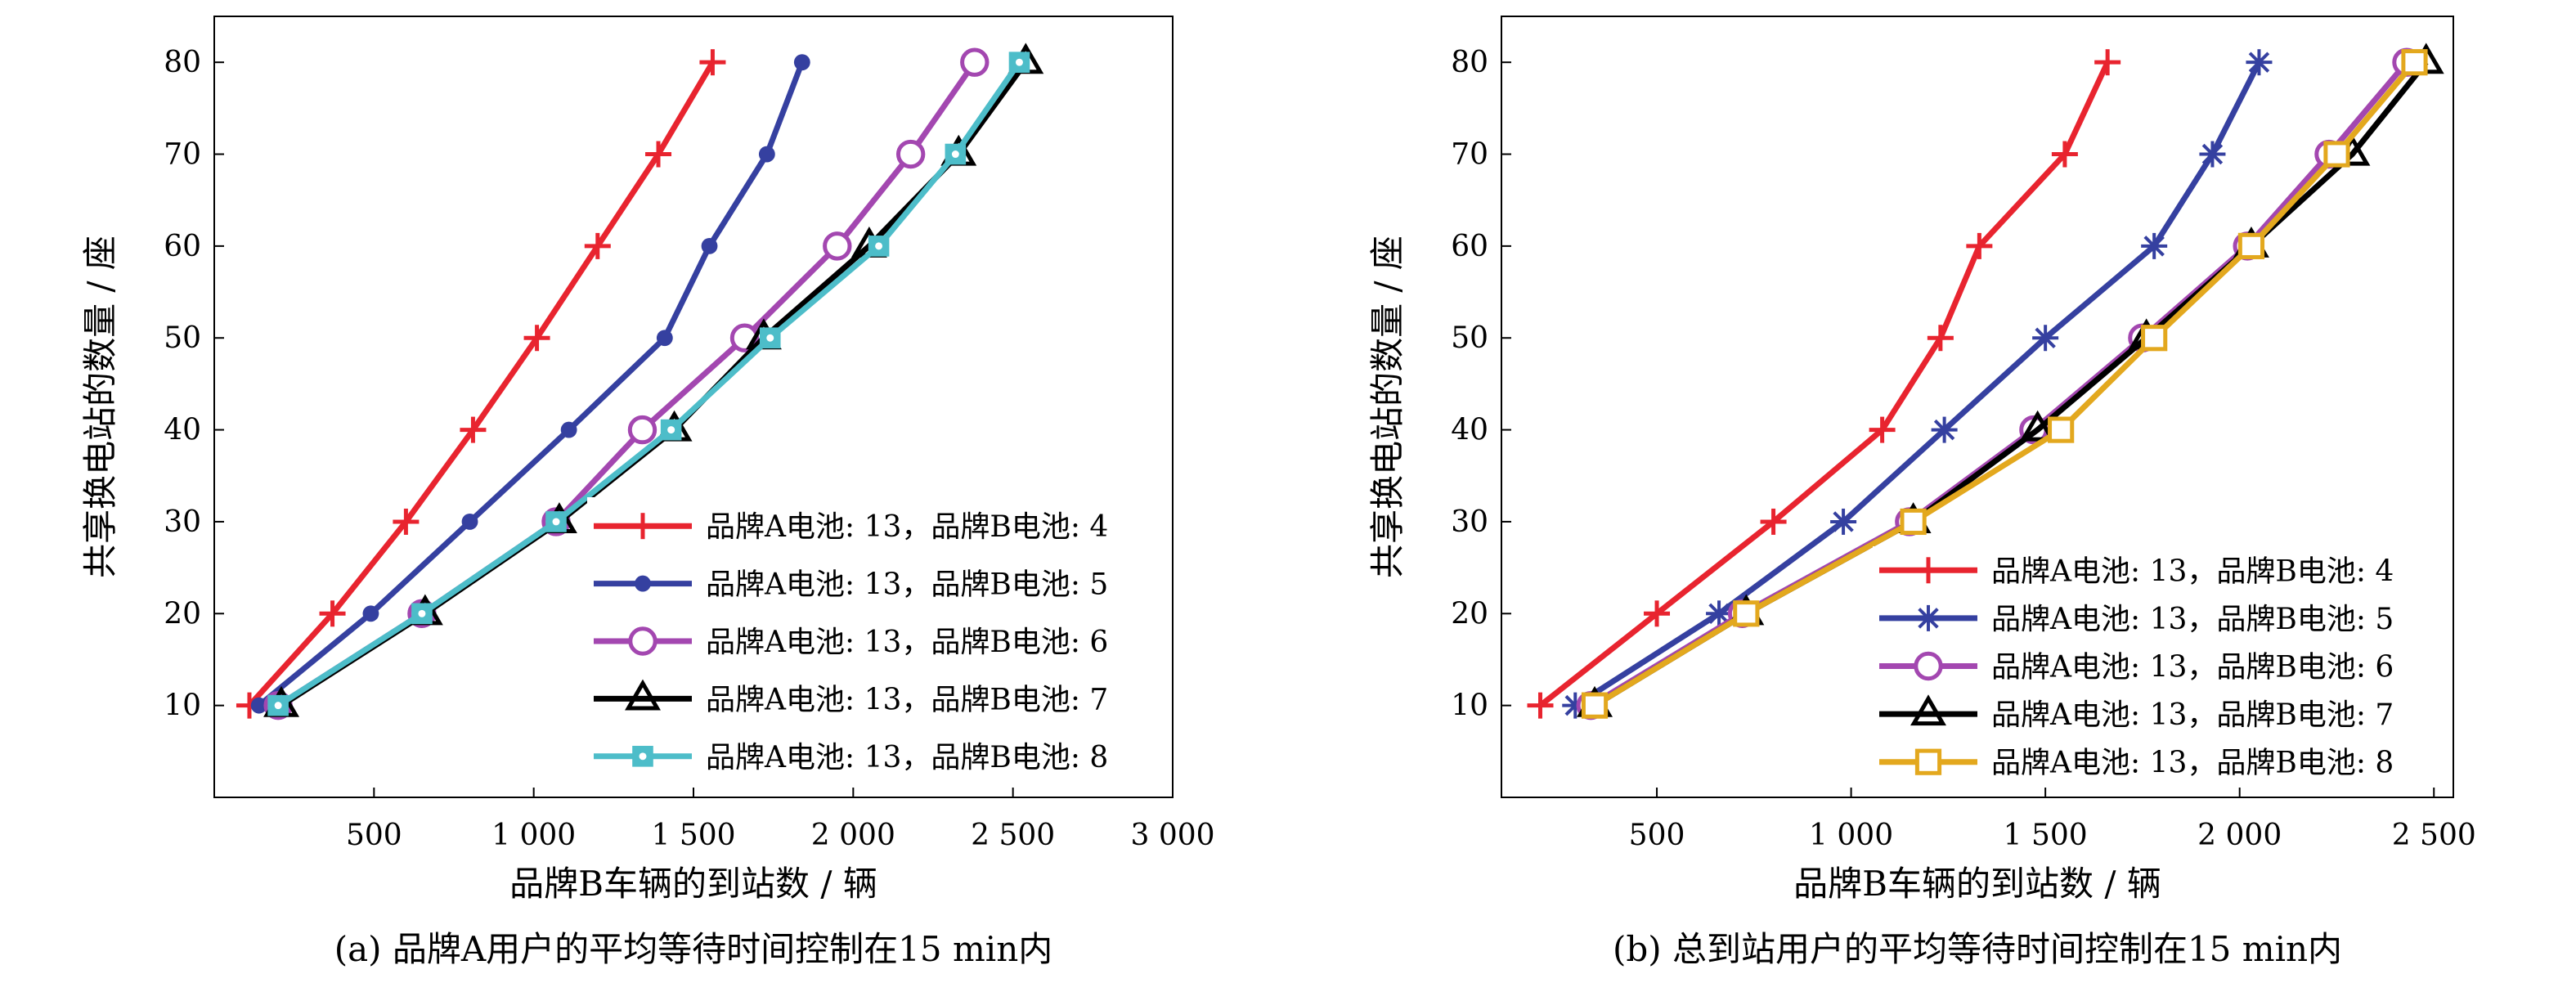 The height and width of the screenshot is (983, 2576). What do you see at coordinates (1470, 155) in the screenshot?
I see `y-tick-label: 70` at bounding box center [1470, 155].